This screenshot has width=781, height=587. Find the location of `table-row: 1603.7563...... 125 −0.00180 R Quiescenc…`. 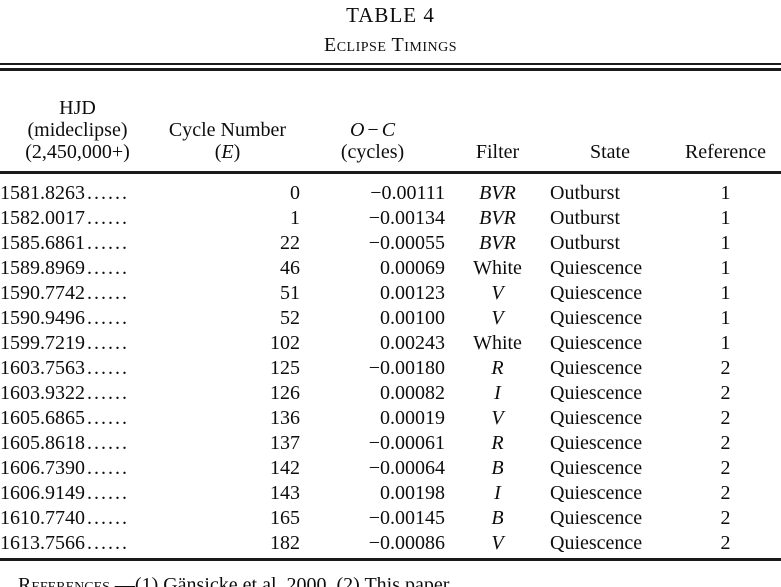

table-row: 1603.7563...... 125 −0.00180 R Quiescenc… is located at coordinates (390, 368).